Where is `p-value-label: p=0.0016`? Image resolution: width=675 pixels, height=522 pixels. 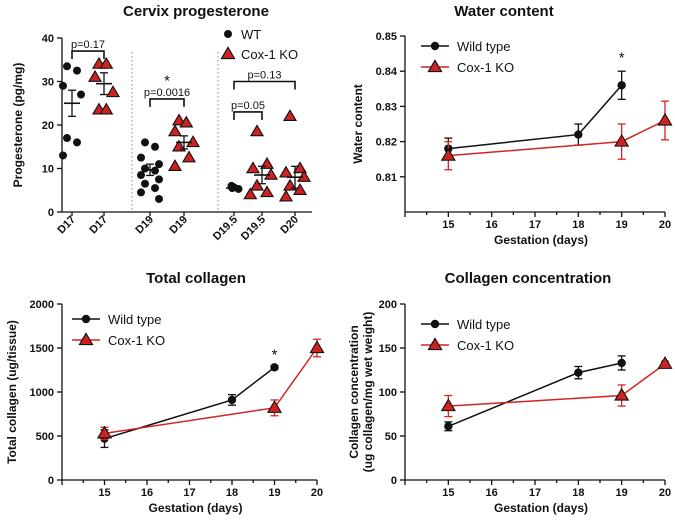
p-value-label: p=0.0016 is located at coordinates (167, 93).